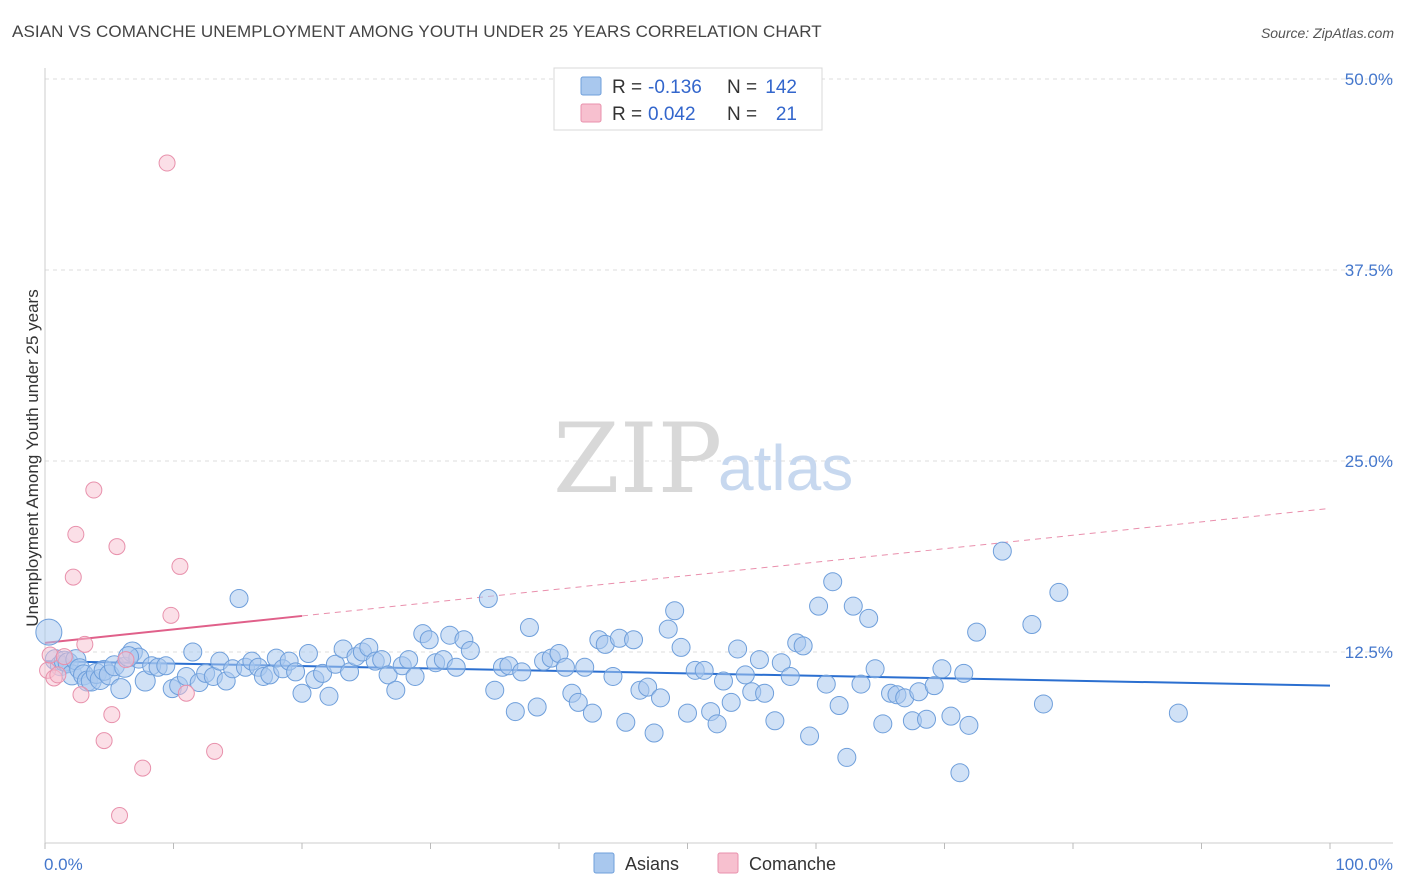 The image size is (1406, 892). Describe the element at coordinates (781, 87) in the screenshot. I see `legend-n-value-1: 142` at that location.